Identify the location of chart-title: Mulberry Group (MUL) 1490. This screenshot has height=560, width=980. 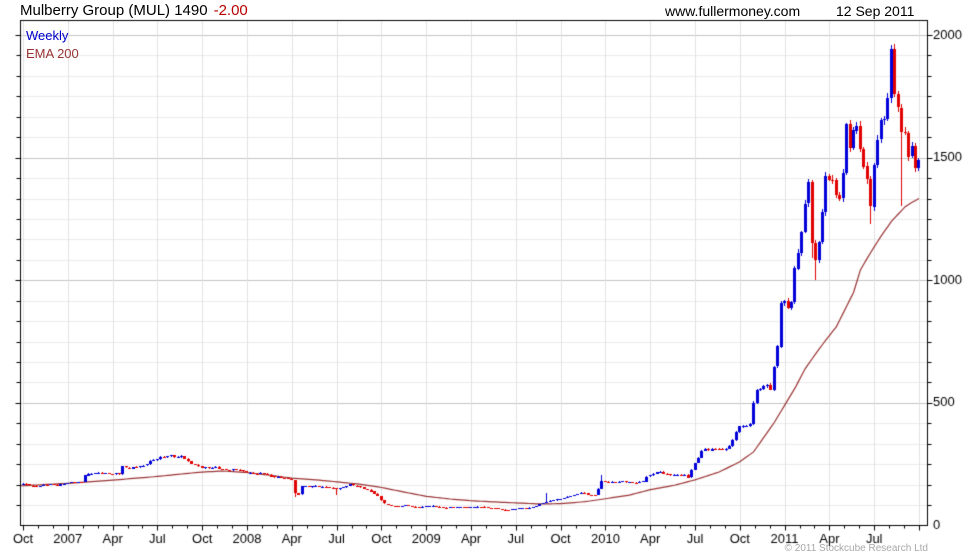
(114, 10).